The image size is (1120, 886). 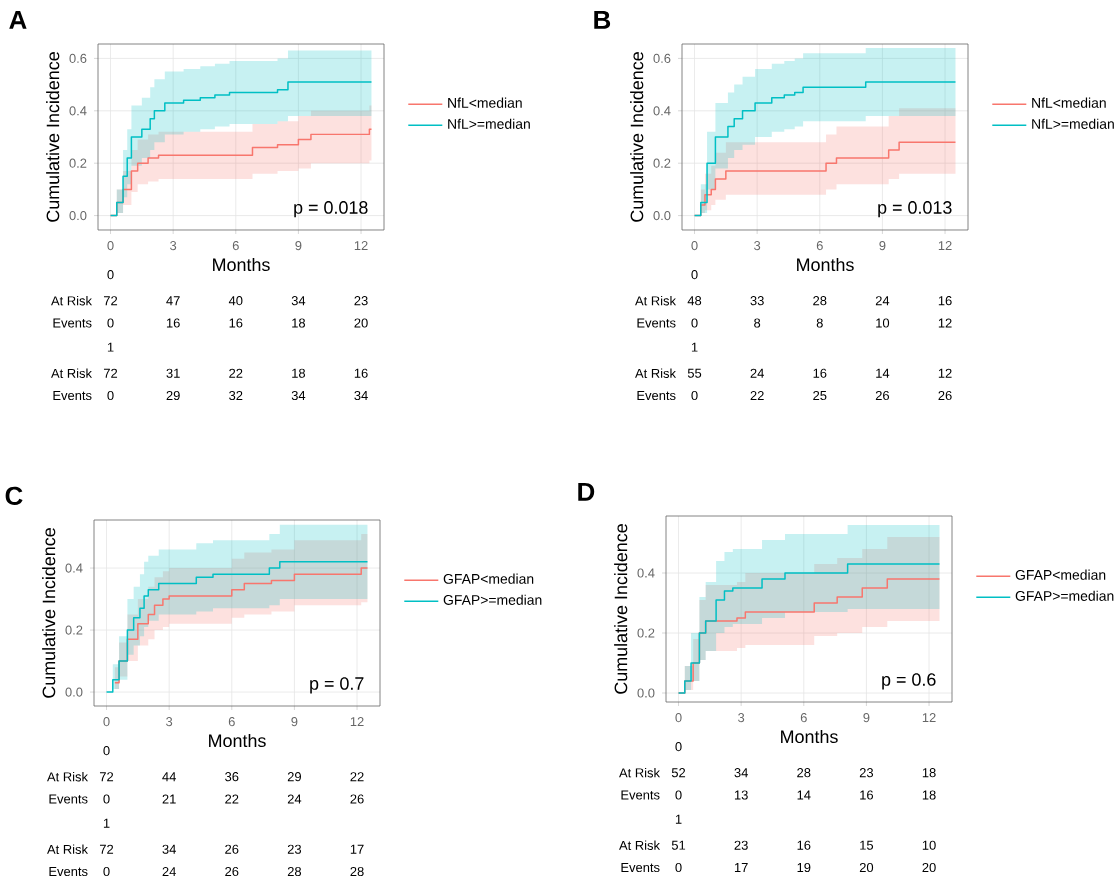 What do you see at coordinates (602, 19) in the screenshot?
I see `chart-title: B` at bounding box center [602, 19].